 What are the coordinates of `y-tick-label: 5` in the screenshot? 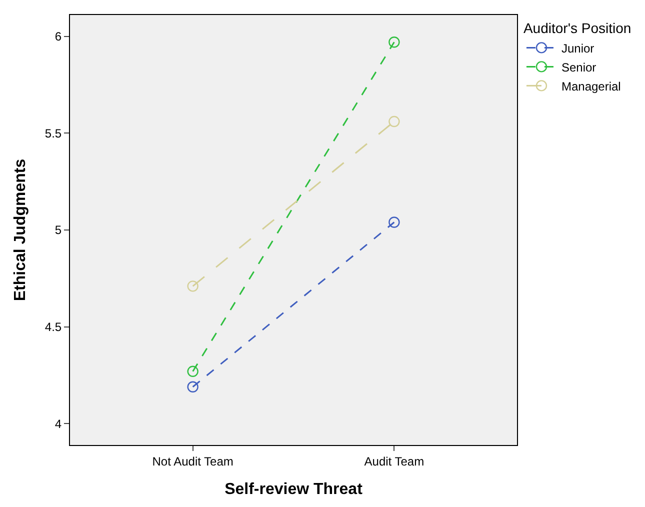 It's located at (58, 230).